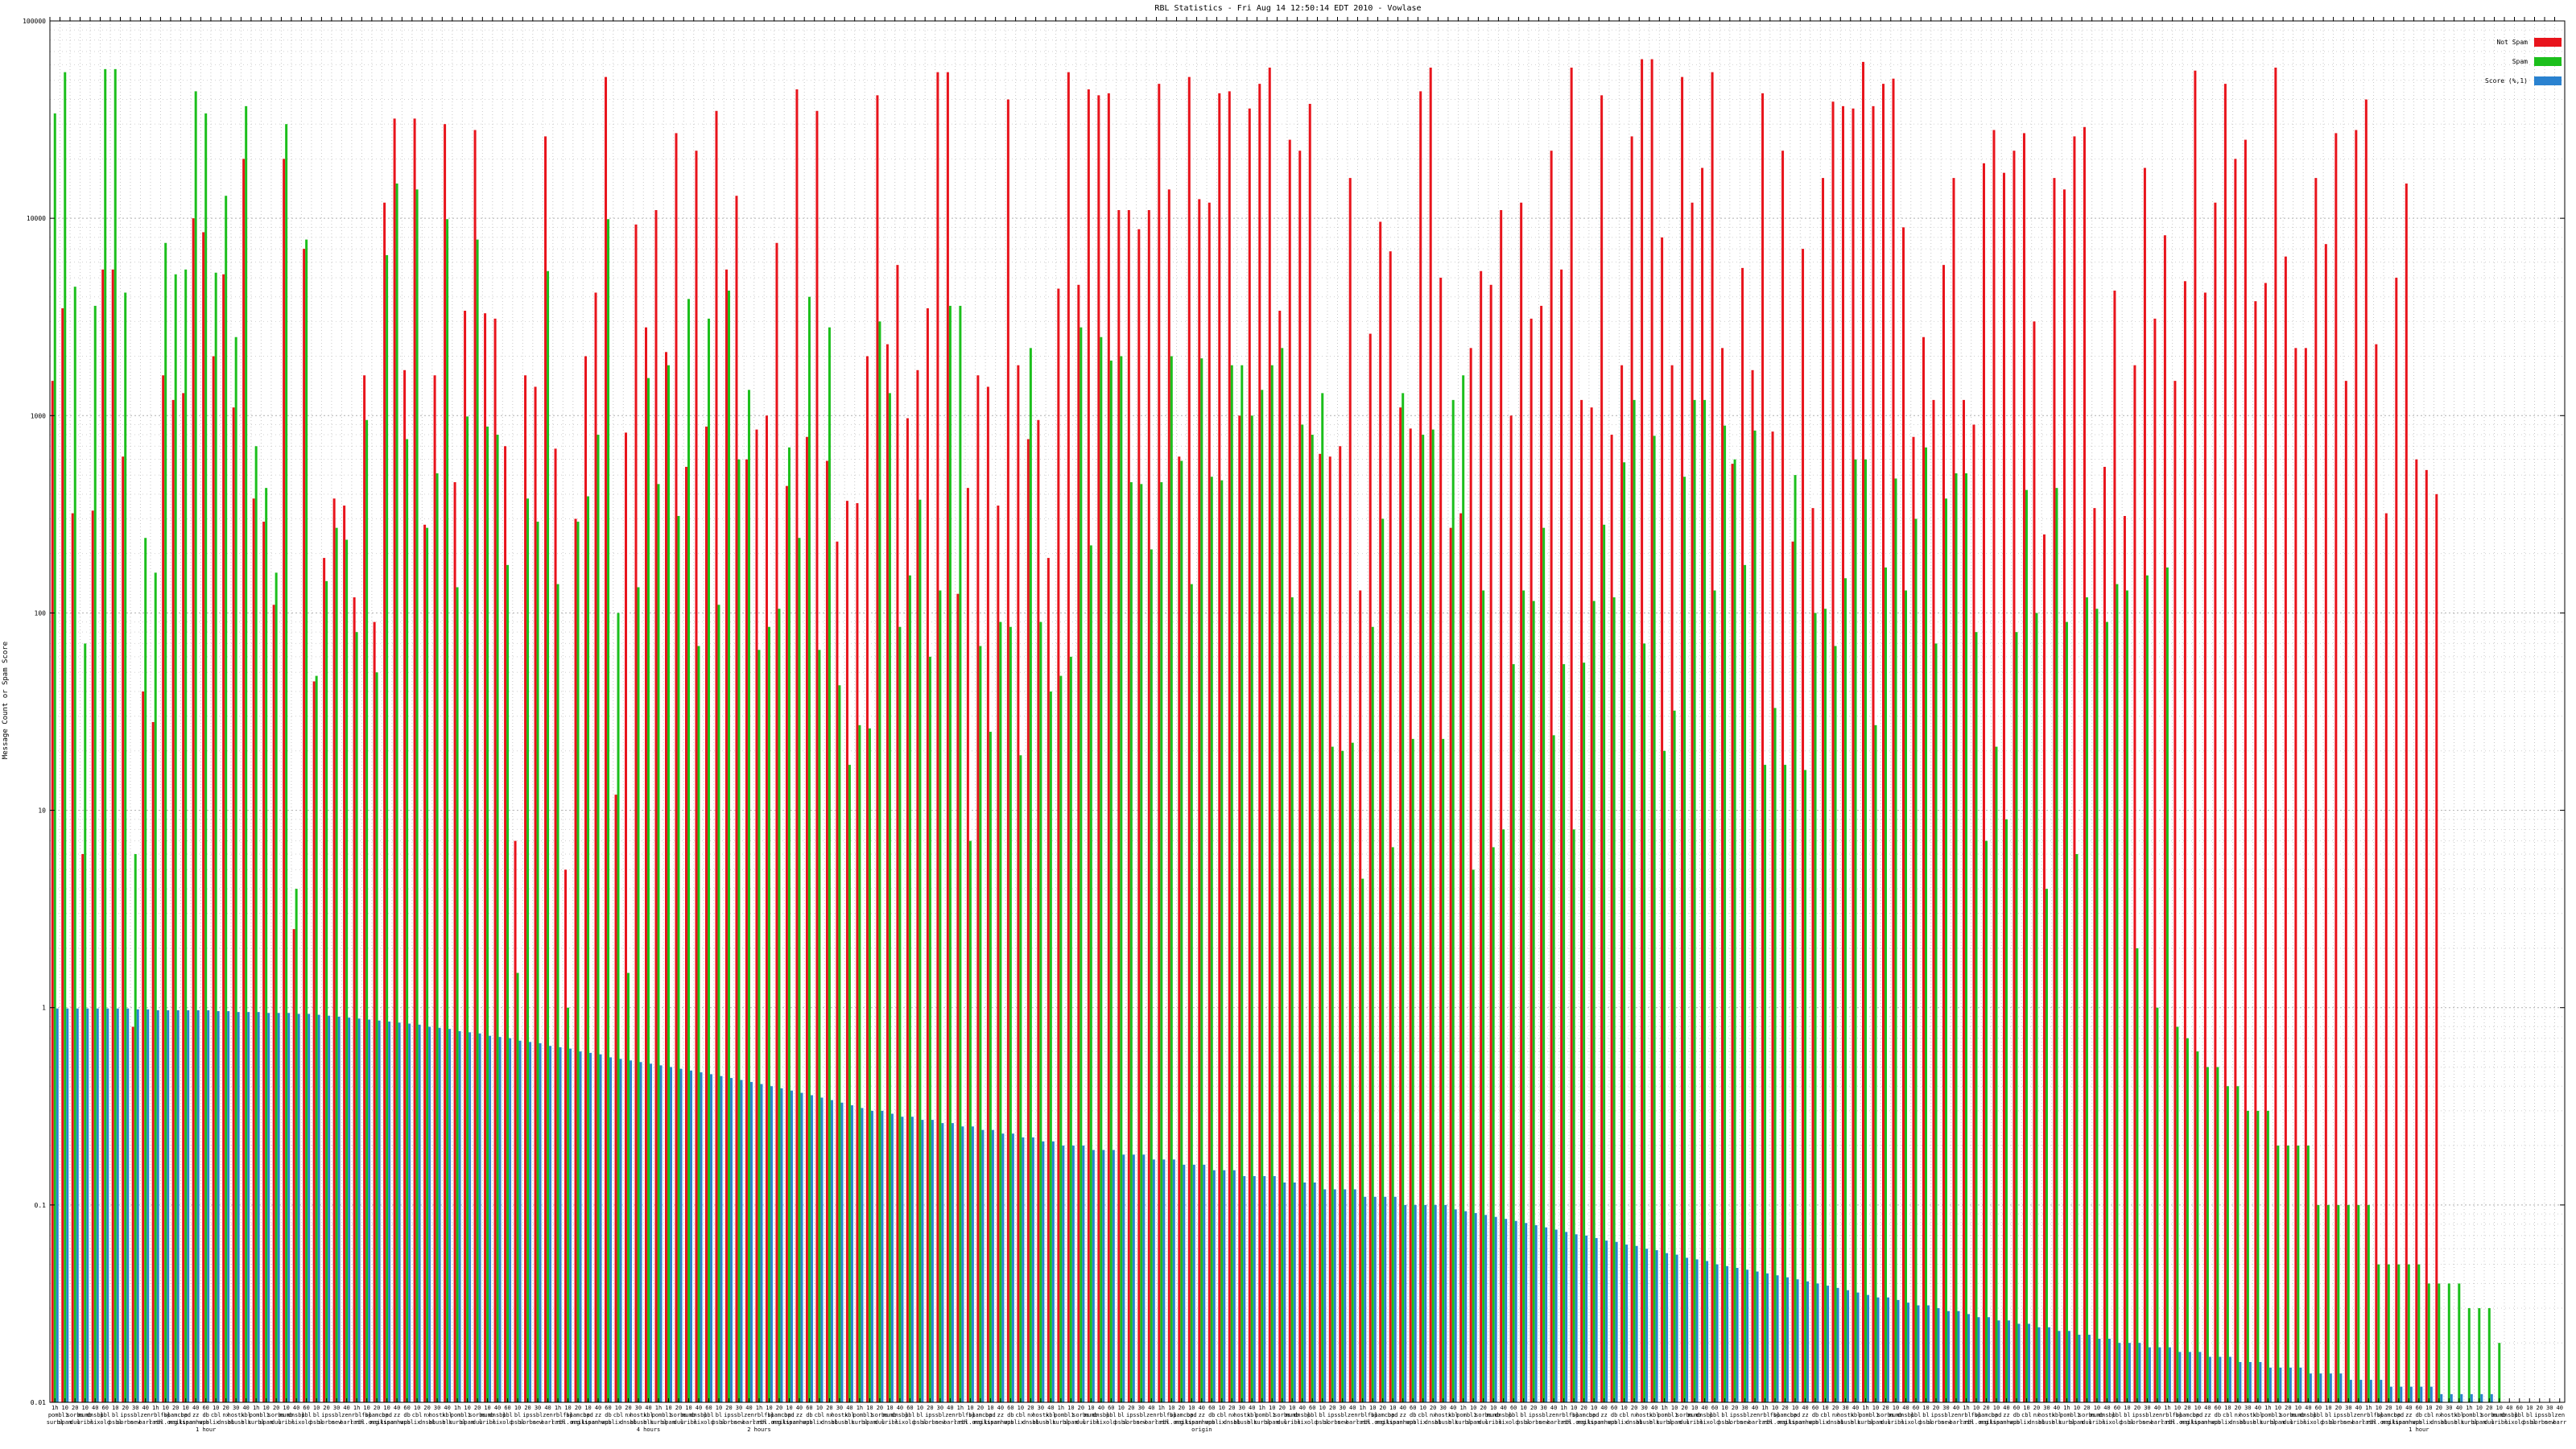 The image size is (2576, 1449). What do you see at coordinates (1744, 1408) in the screenshot?
I see `x-tick-label: 30` at bounding box center [1744, 1408].